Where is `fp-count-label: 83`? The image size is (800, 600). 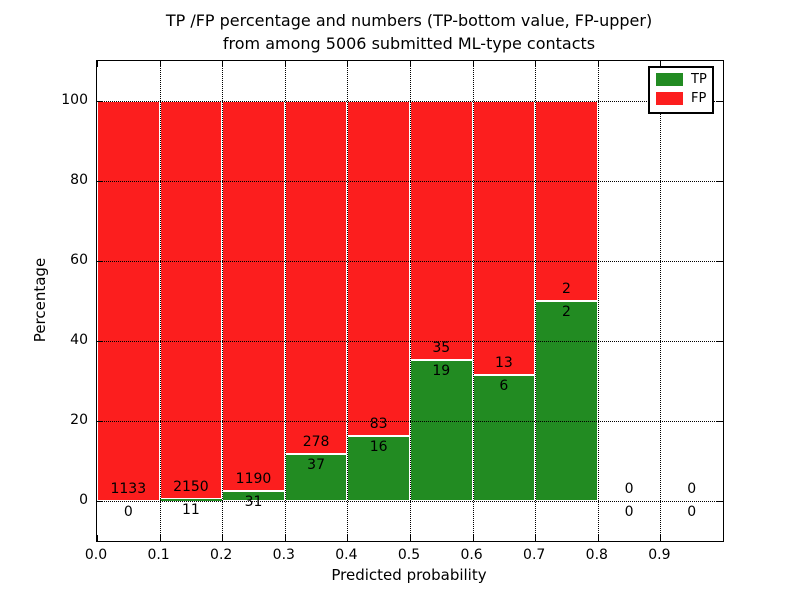 fp-count-label: 83 is located at coordinates (378, 424).